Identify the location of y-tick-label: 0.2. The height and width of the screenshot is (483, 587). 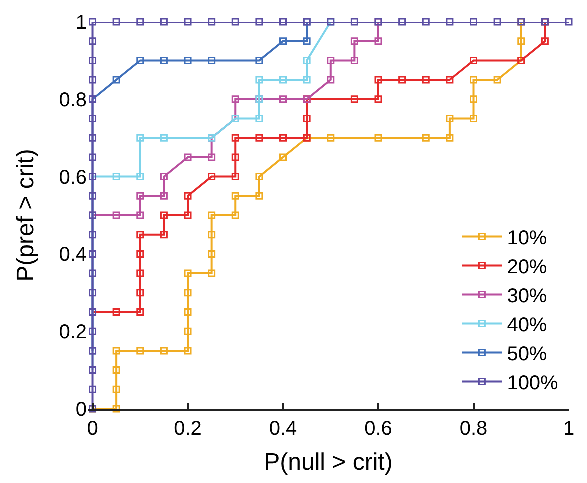
(73, 333).